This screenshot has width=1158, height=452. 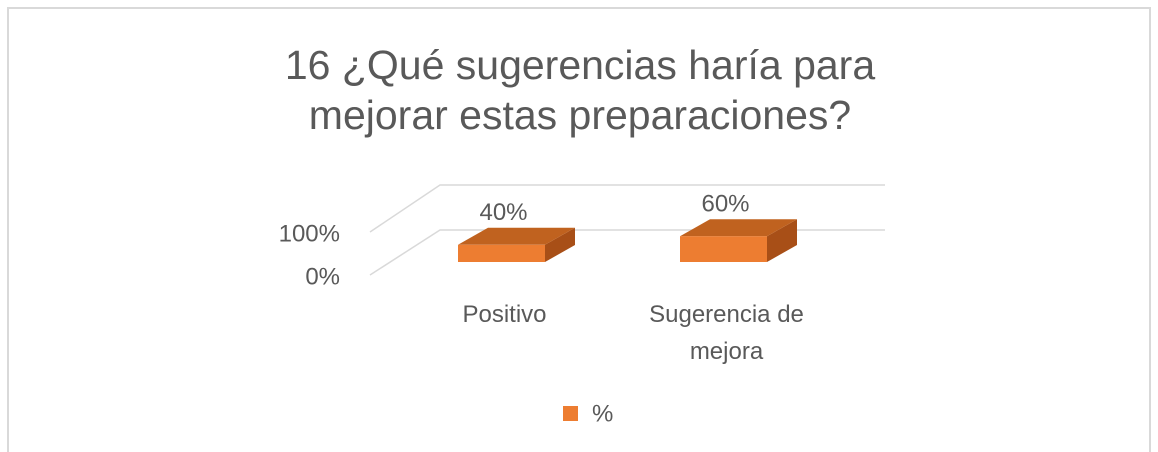 What do you see at coordinates (309, 233) in the screenshot?
I see `y-tick-label: 100%` at bounding box center [309, 233].